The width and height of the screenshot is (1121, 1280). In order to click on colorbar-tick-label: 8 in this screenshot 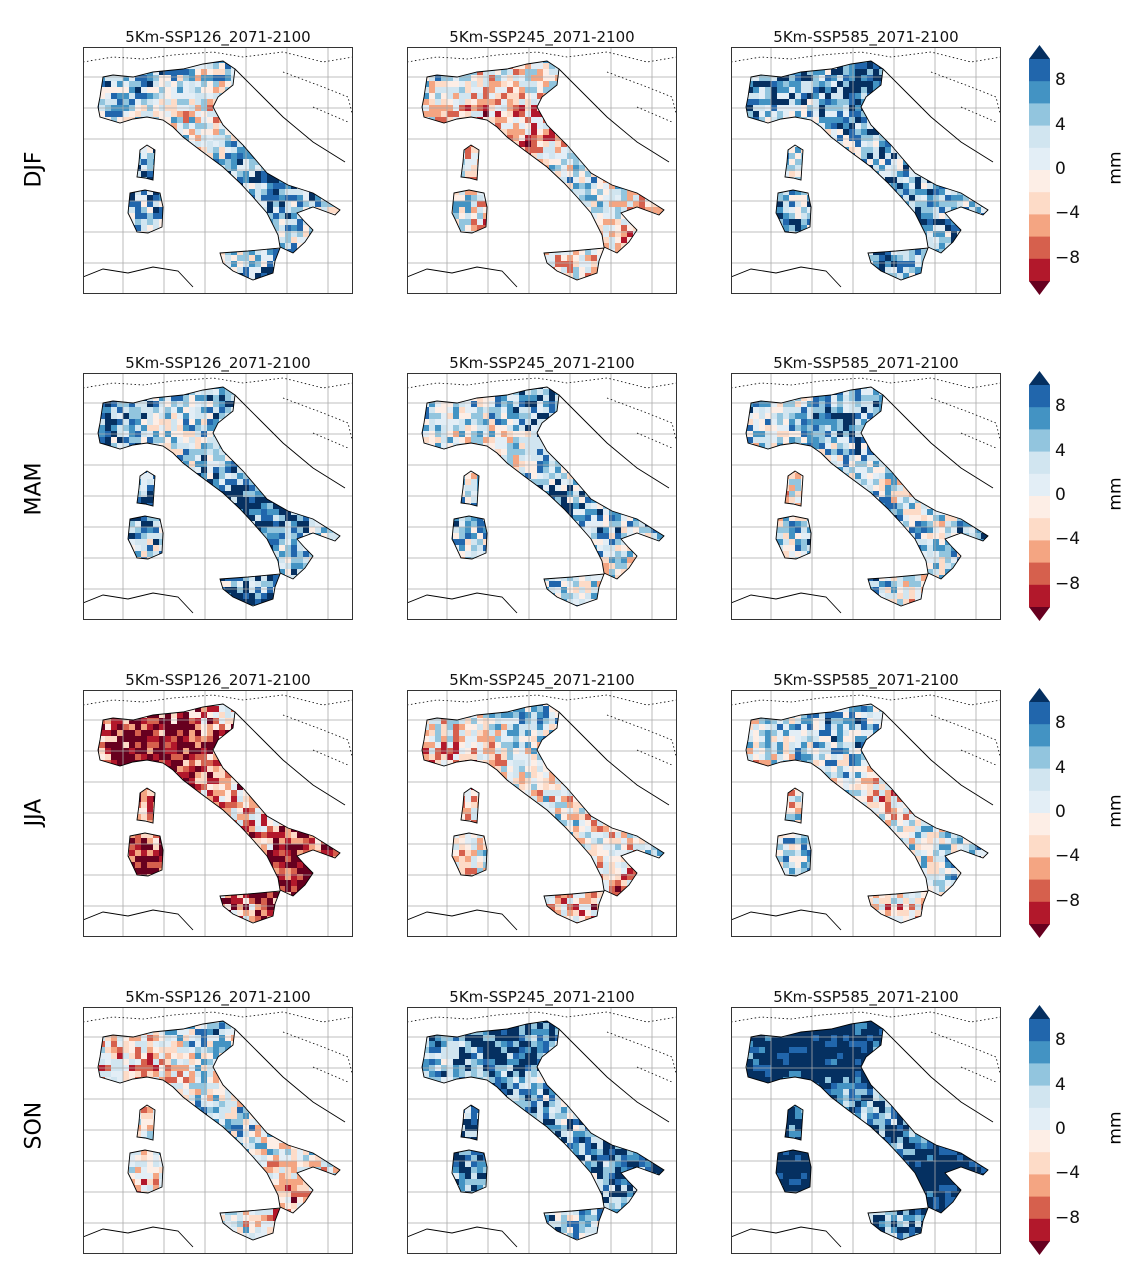, I will do `click(1060, 80)`.